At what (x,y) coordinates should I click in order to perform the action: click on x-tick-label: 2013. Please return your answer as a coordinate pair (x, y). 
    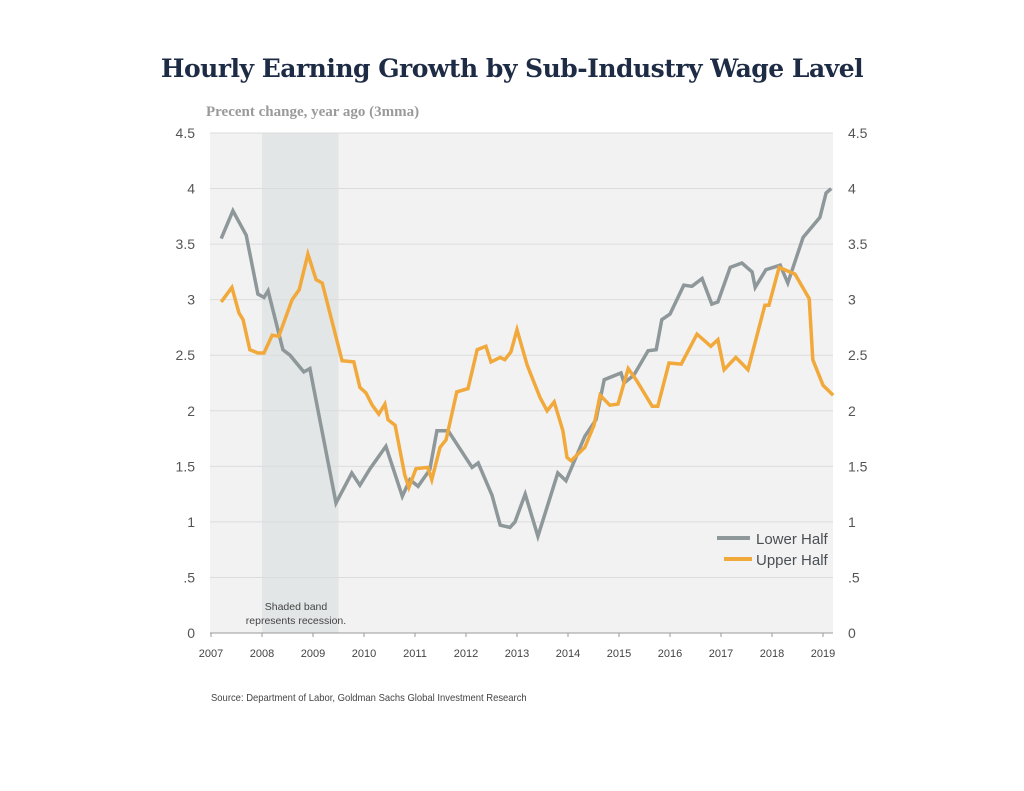
    Looking at the image, I should click on (517, 654).